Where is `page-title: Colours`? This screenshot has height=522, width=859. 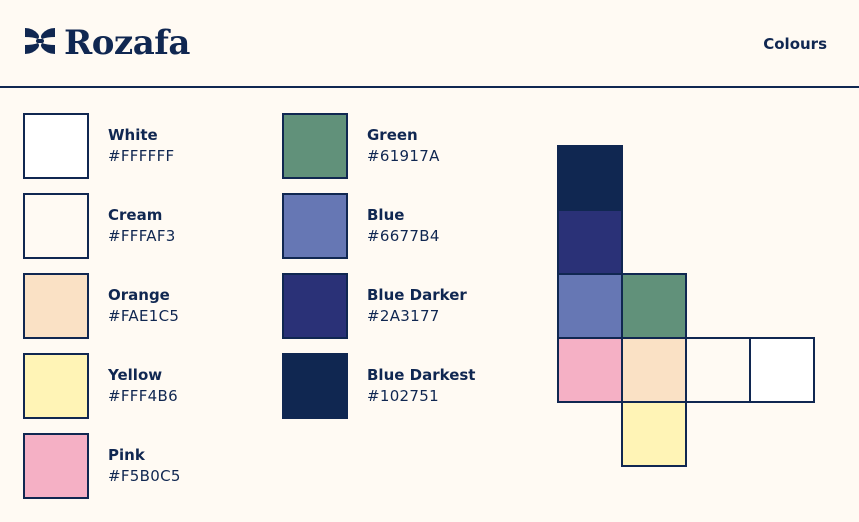
page-title: Colours is located at coordinates (795, 44).